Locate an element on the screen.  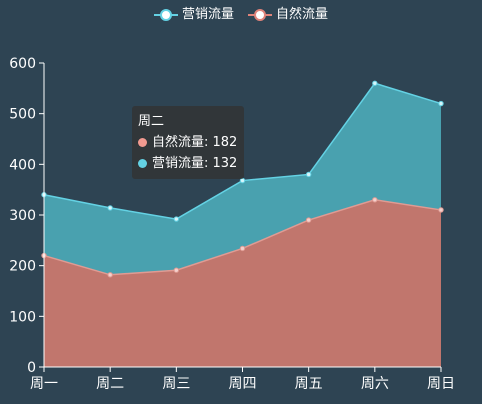
tooltip-row-natural: 自然流量: 182 is located at coordinates (188, 142).